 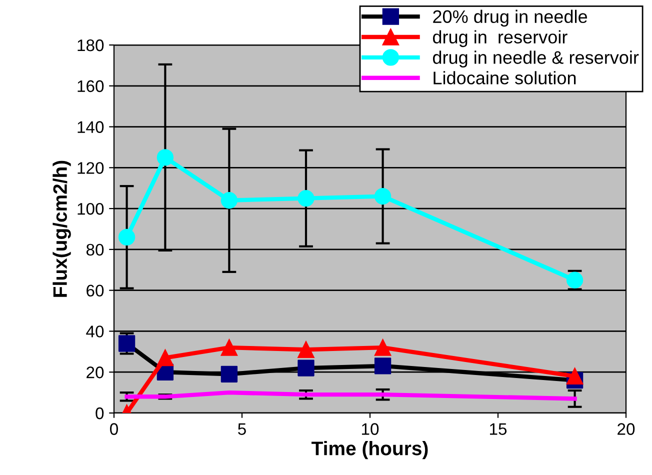 I want to click on x-tick-label: 5, so click(x=242, y=429).